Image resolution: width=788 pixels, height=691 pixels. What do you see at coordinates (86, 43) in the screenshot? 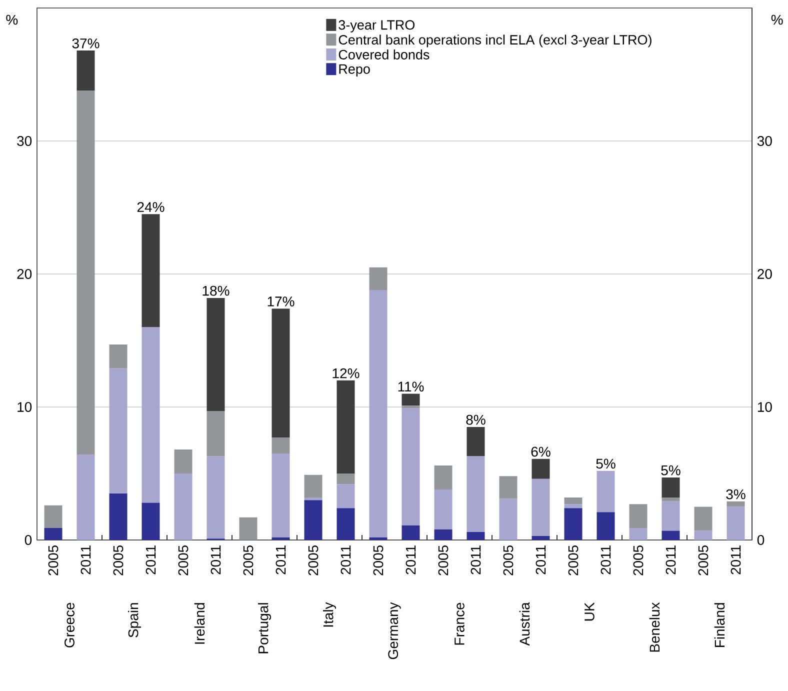
I see `total-label: 37%` at bounding box center [86, 43].